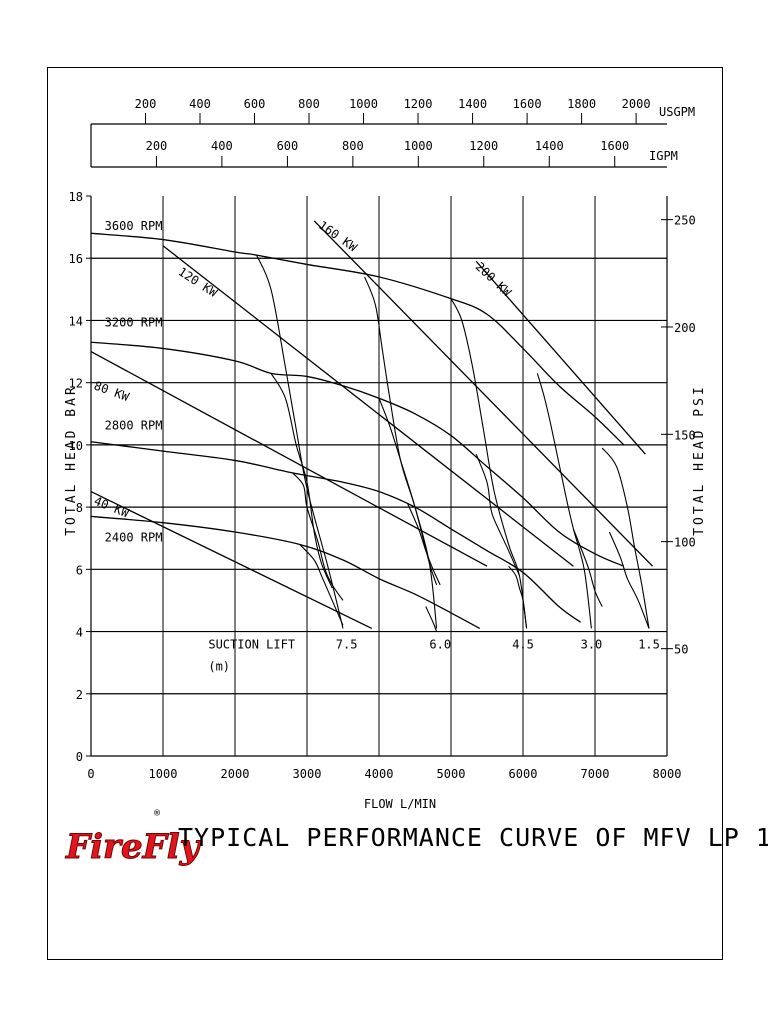 The width and height of the screenshot is (768, 1024). What do you see at coordinates (681, 650) in the screenshot?
I see `psi-tick-label: 50` at bounding box center [681, 650].